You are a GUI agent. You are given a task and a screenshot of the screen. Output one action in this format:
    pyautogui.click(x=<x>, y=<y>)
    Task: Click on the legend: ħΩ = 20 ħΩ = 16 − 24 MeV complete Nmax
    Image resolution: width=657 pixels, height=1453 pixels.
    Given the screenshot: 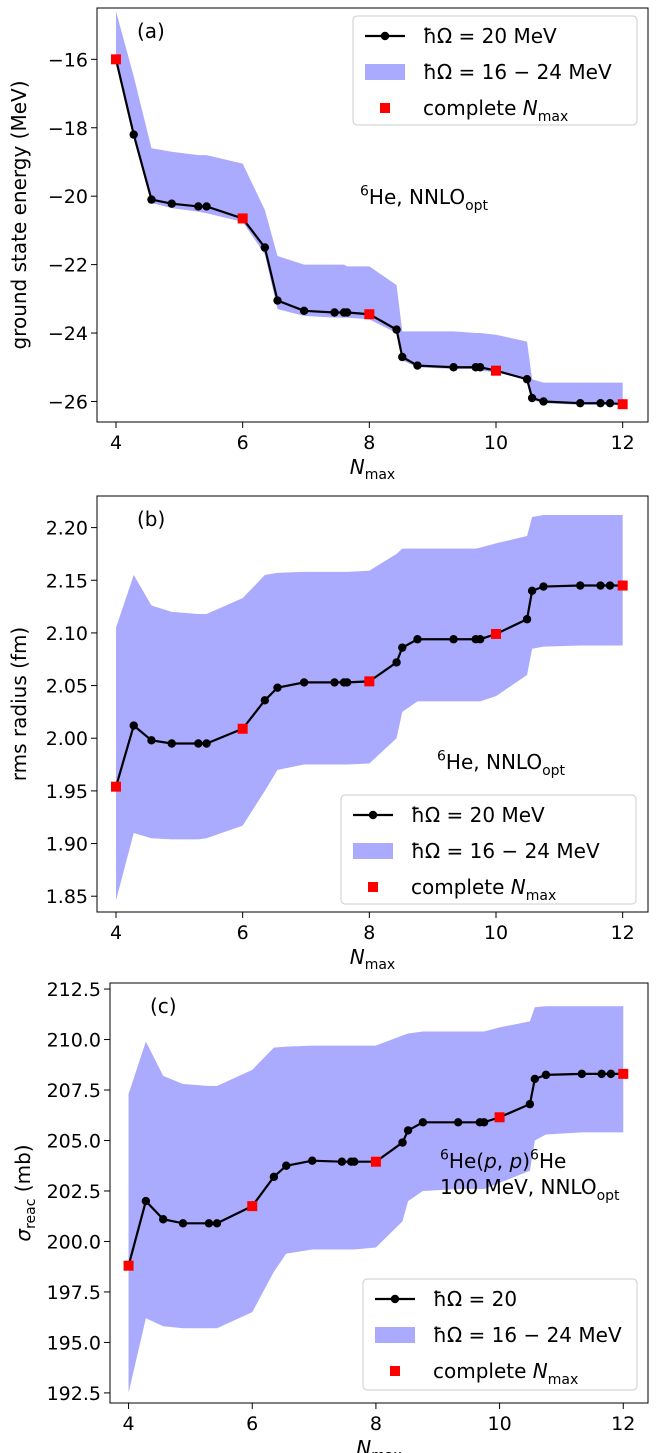 What is the action you would take?
    pyautogui.click(x=500, y=1334)
    